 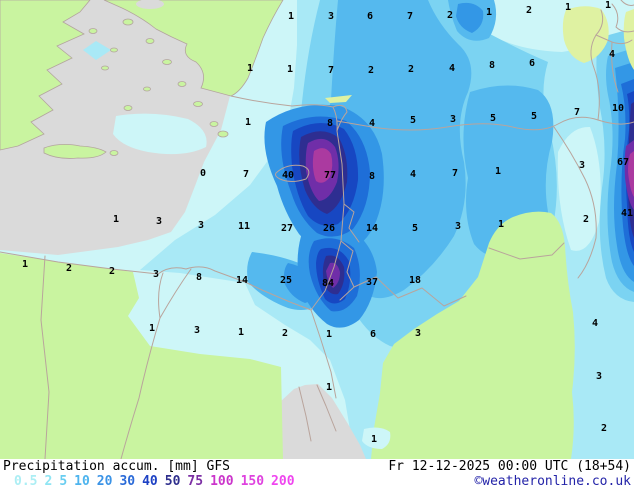 I want to click on precip-value: 37, so click(x=372, y=282).